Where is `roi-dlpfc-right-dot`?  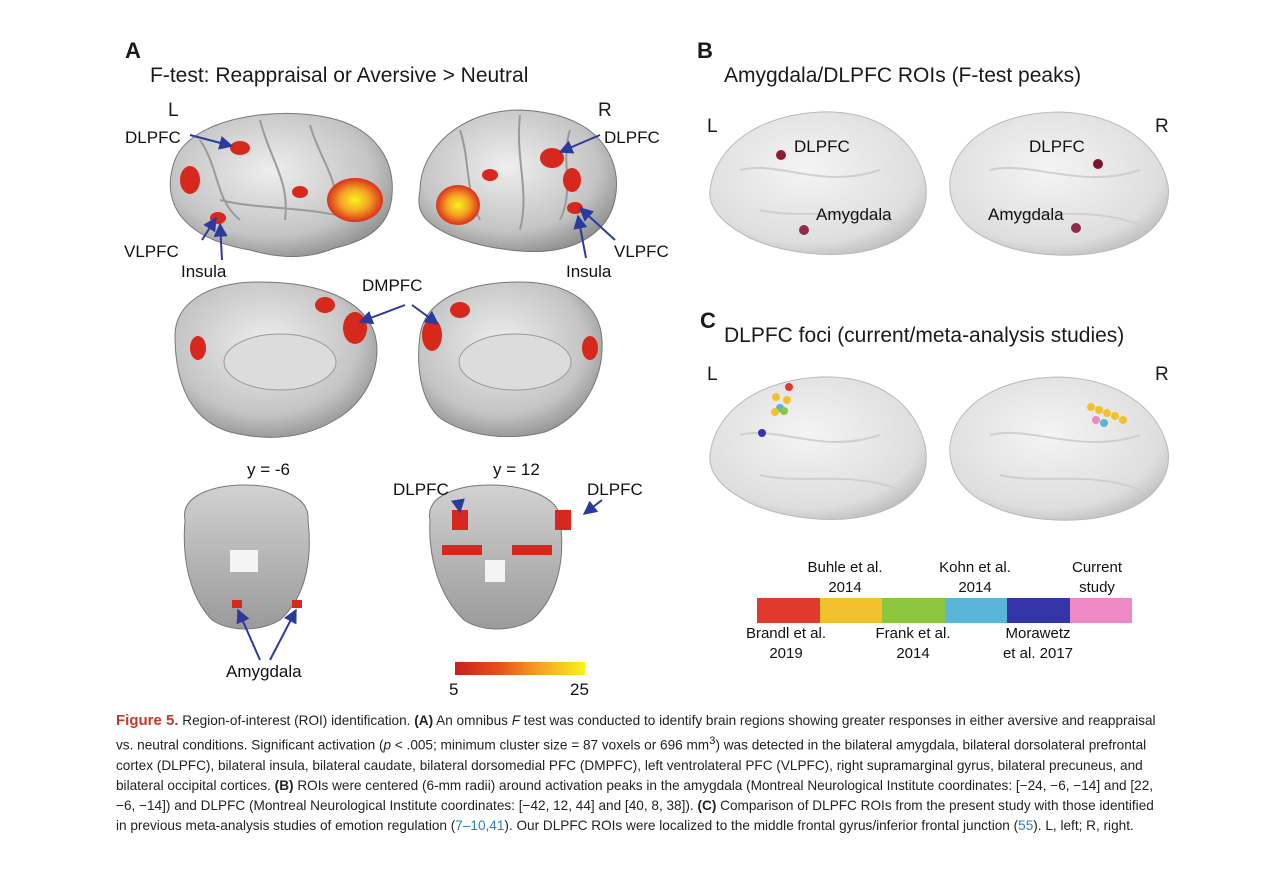 roi-dlpfc-right-dot is located at coordinates (1098, 164).